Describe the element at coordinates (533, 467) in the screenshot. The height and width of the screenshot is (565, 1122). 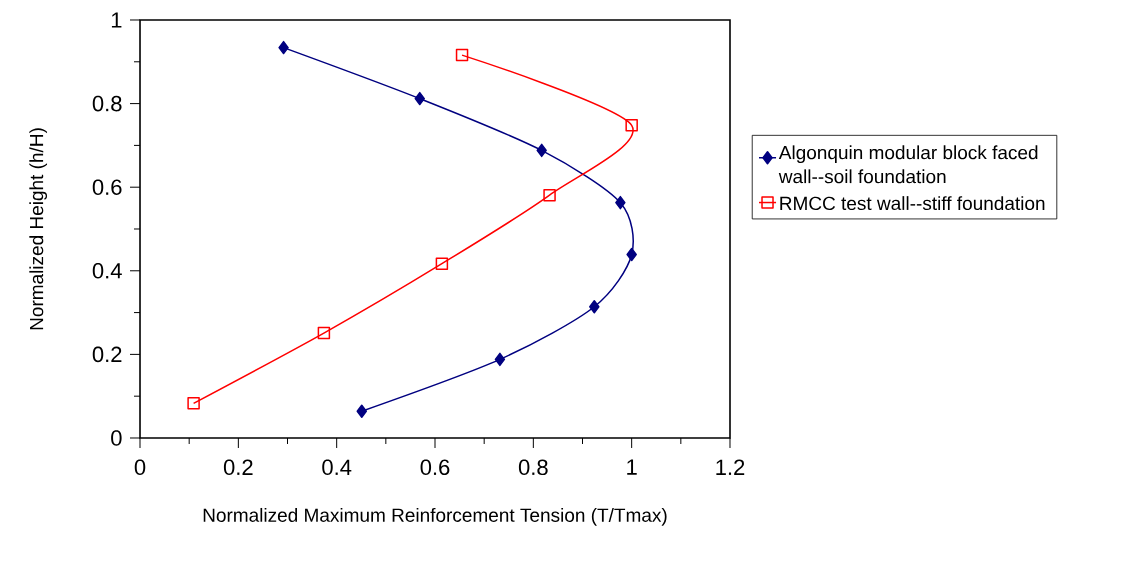
I see `x-tick-label: 0.8` at that location.